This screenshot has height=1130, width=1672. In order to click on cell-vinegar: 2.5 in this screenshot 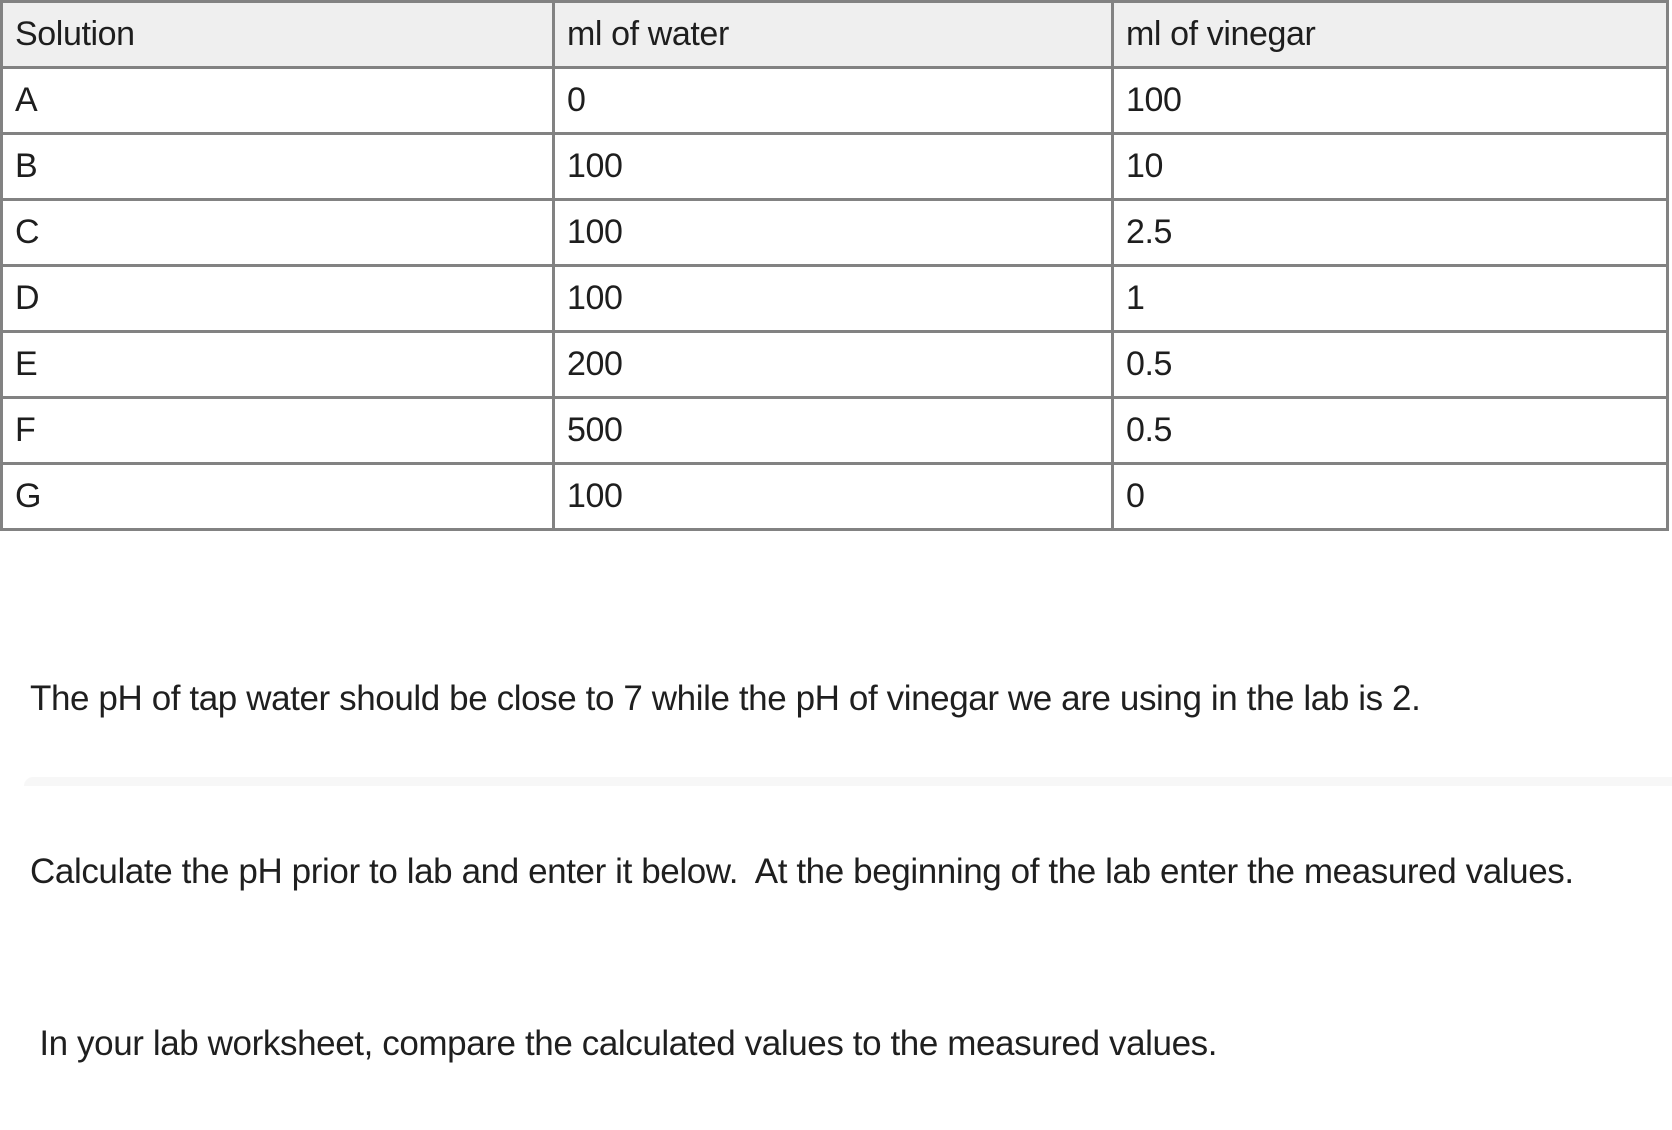, I will do `click(1390, 232)`.